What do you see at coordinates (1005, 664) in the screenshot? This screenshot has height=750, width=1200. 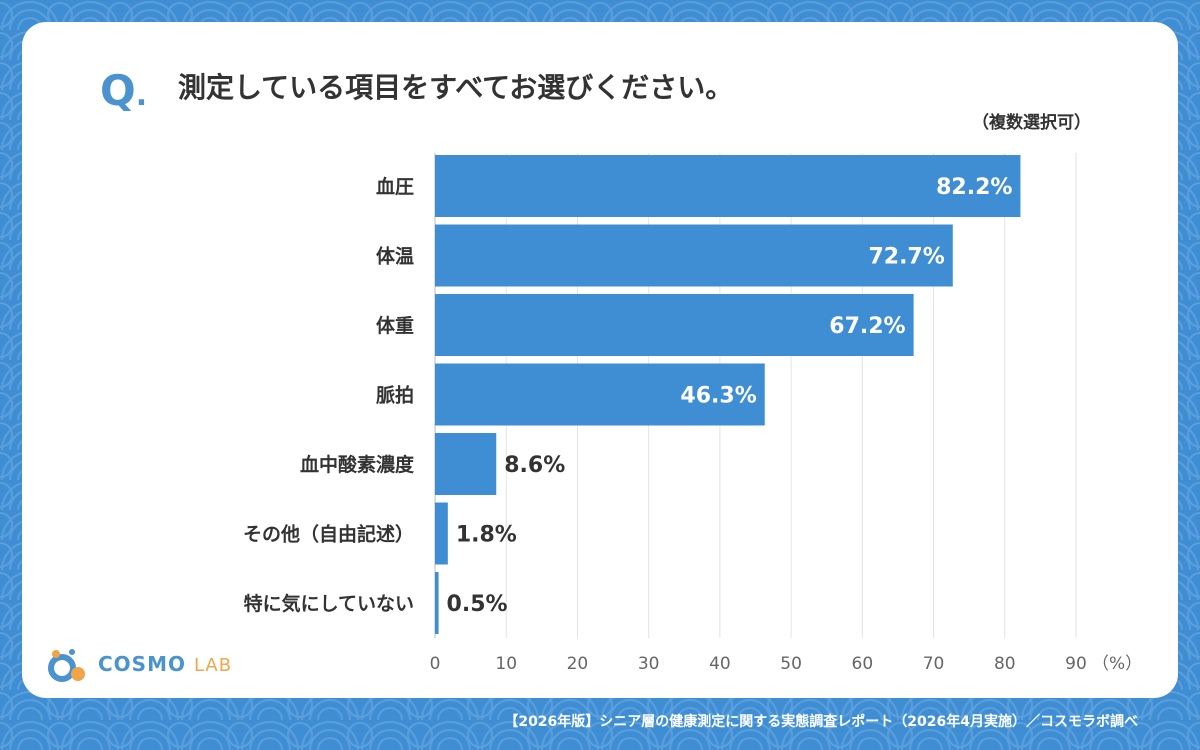 I see `x-tick-label: 80` at bounding box center [1005, 664].